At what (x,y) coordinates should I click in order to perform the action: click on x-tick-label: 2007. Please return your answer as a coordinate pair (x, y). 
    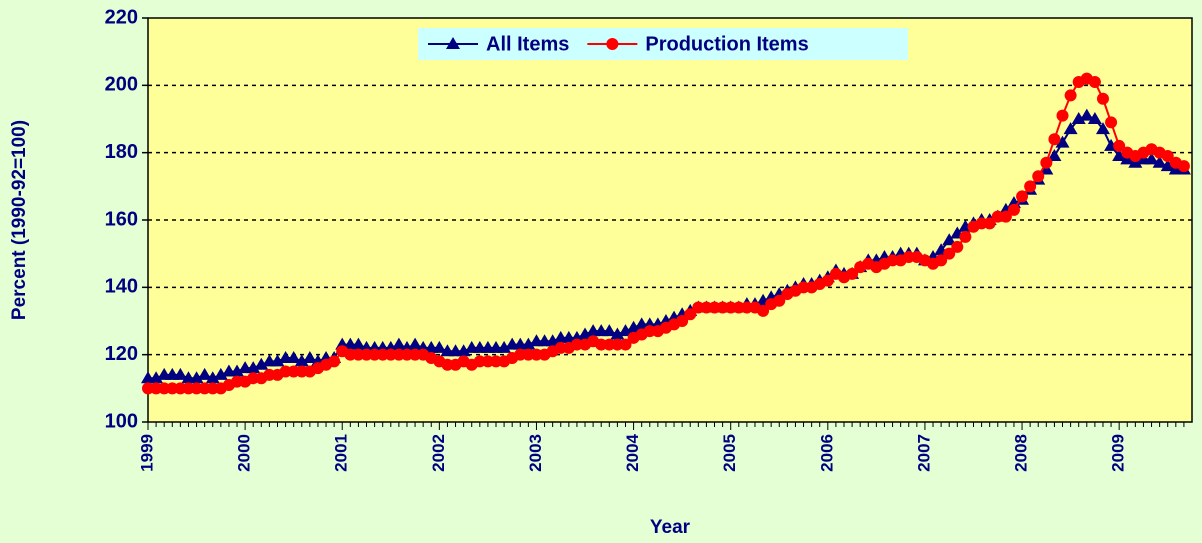
    Looking at the image, I should click on (923, 453).